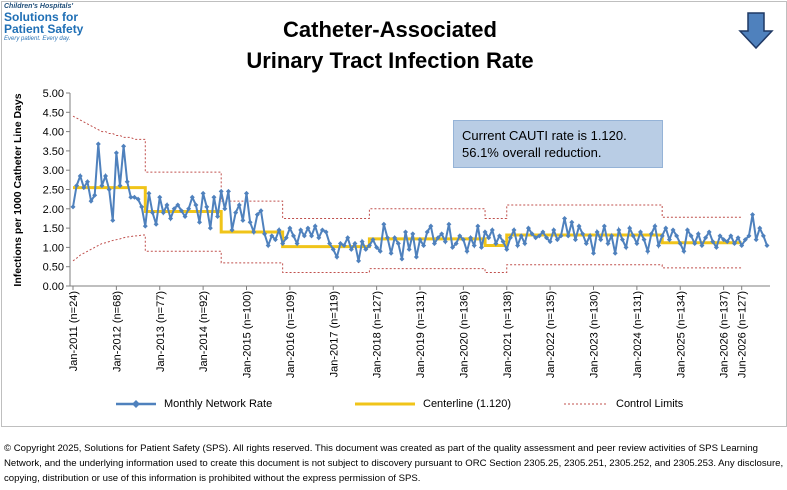 The height and width of the screenshot is (490, 787). Describe the element at coordinates (433, 404) in the screenshot. I see `legend-item-centerline: Centerline (1.120)` at that location.